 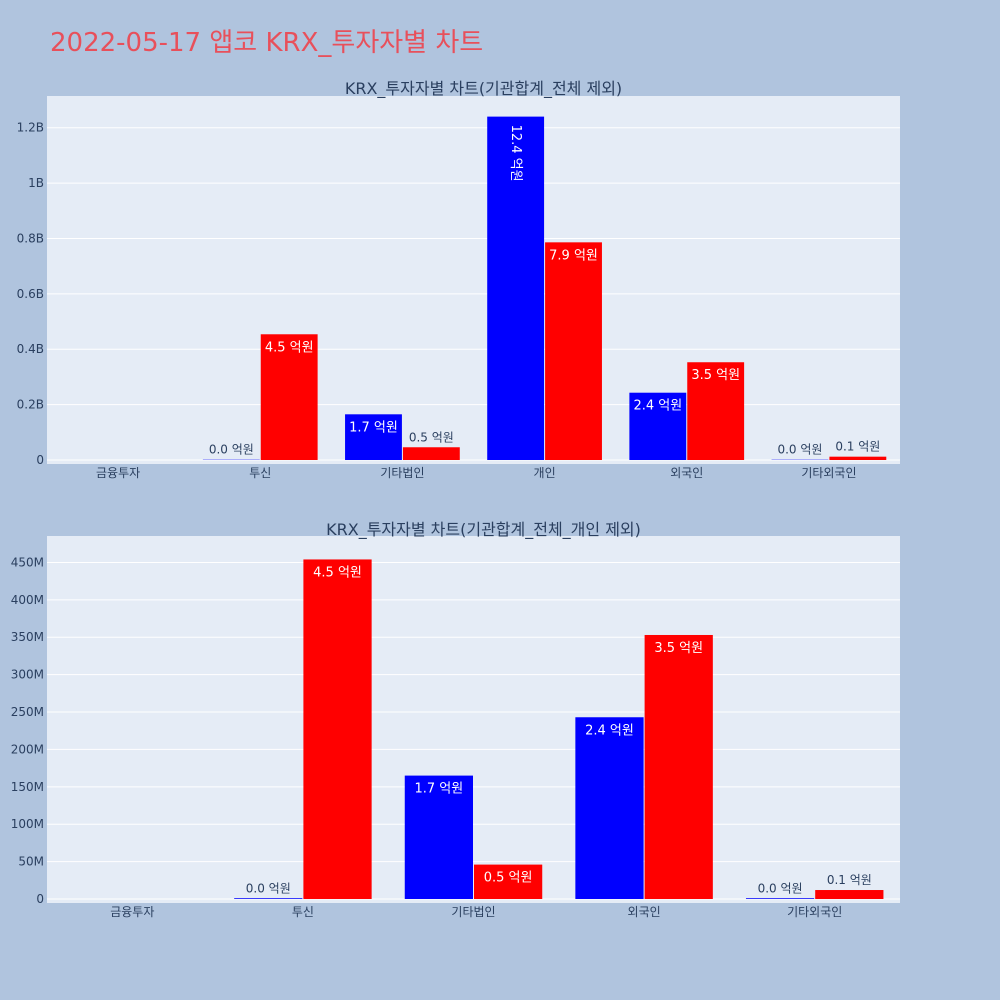 I want to click on y-tick-label: 0.8B, so click(x=30, y=238).